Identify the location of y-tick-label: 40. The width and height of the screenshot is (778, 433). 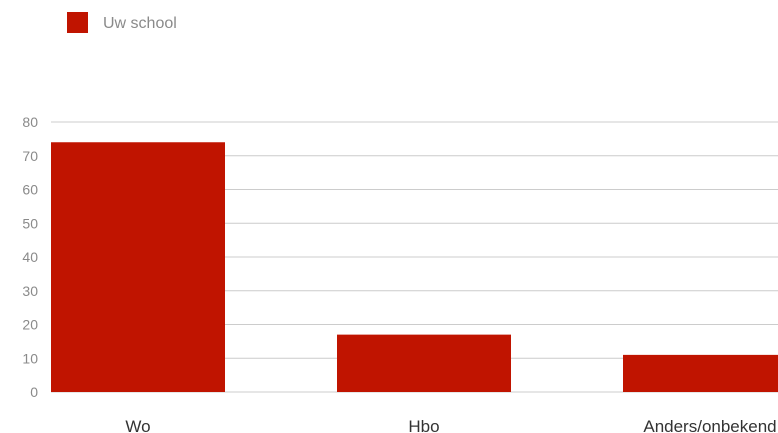
(30, 257).